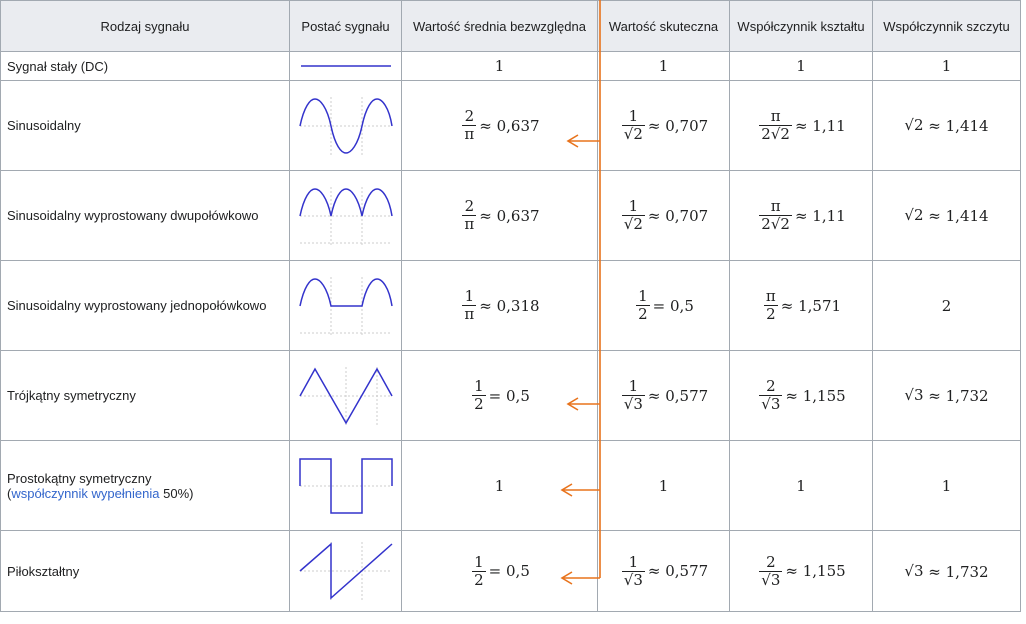 The height and width of the screenshot is (624, 1026). What do you see at coordinates (499, 26) in the screenshot?
I see `col-header-mean: Wartość średnia bezwzględna` at bounding box center [499, 26].